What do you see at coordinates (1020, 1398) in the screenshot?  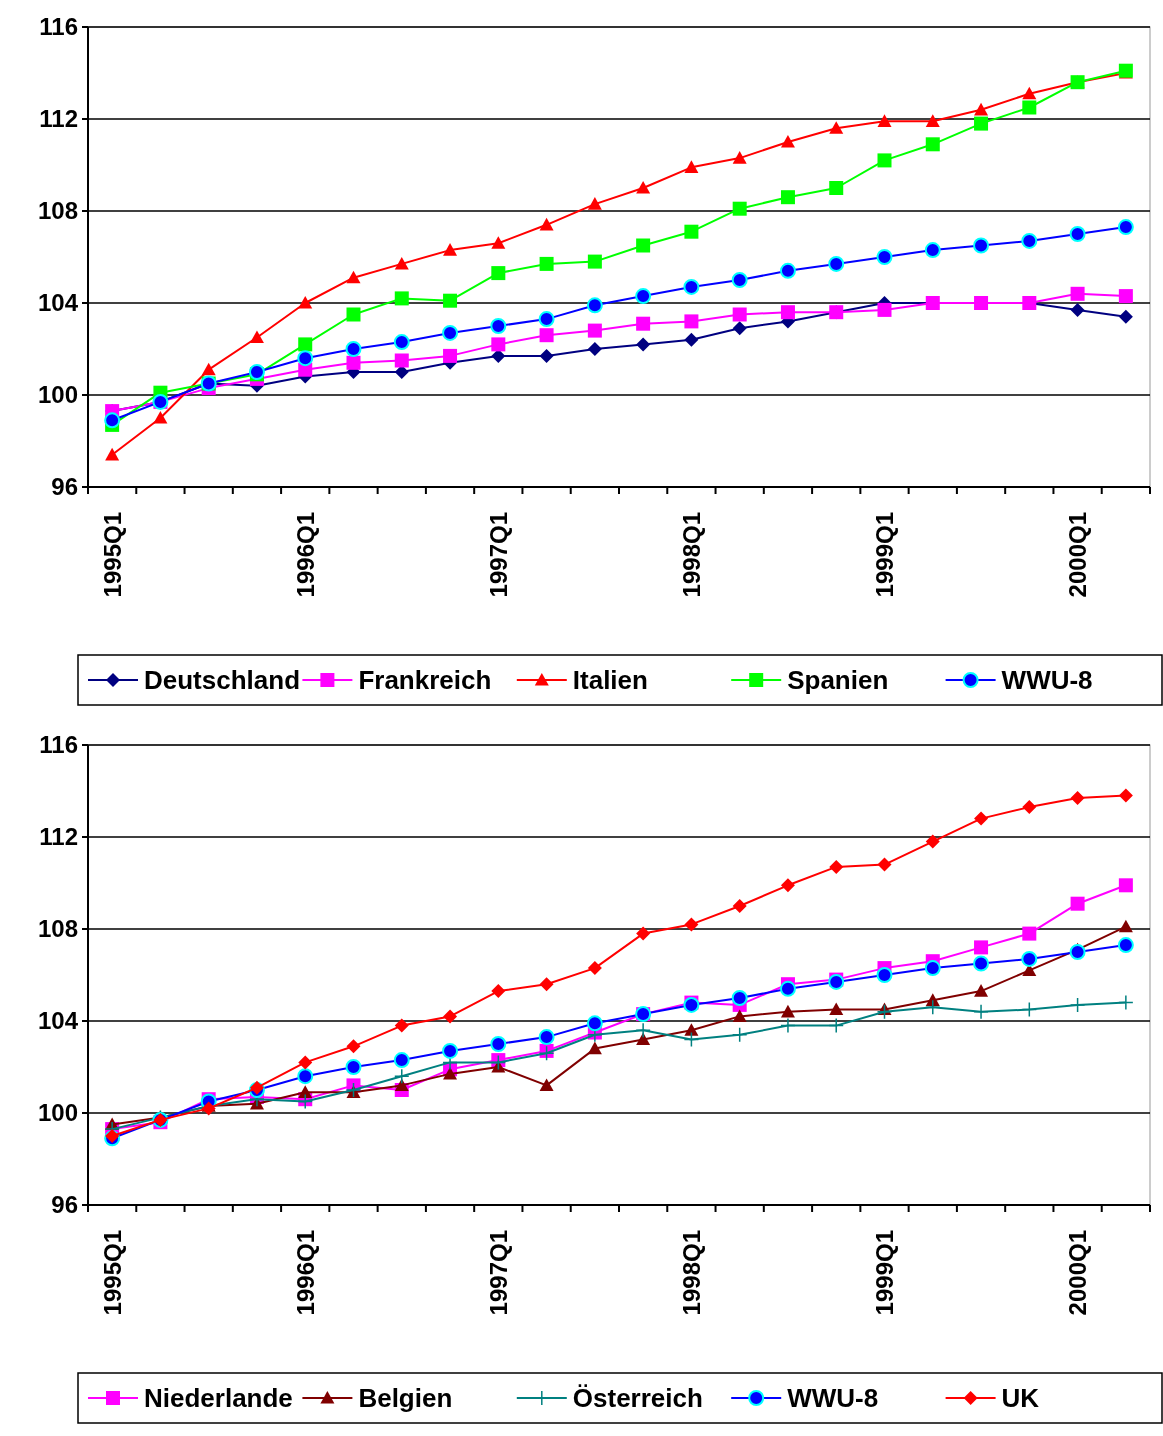 I see `legend-label: UK` at bounding box center [1020, 1398].